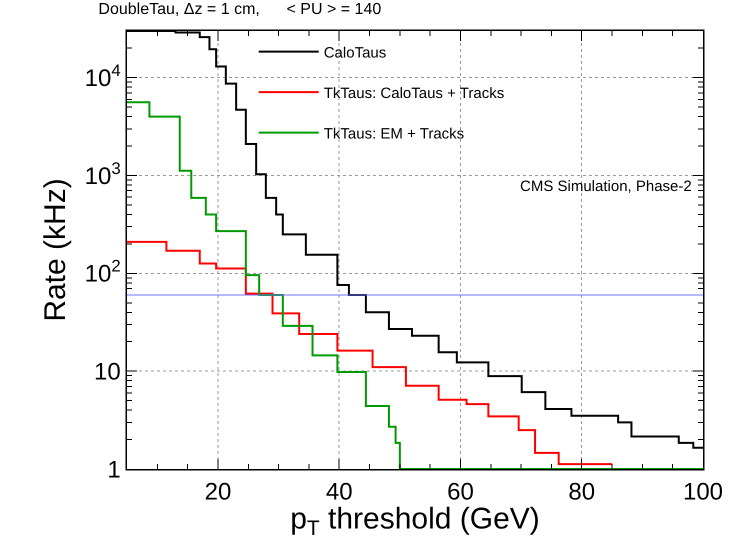 Image resolution: width=729 pixels, height=540 pixels. Describe the element at coordinates (55, 250) in the screenshot. I see `y-axis-title: Rate (kHz)` at that location.